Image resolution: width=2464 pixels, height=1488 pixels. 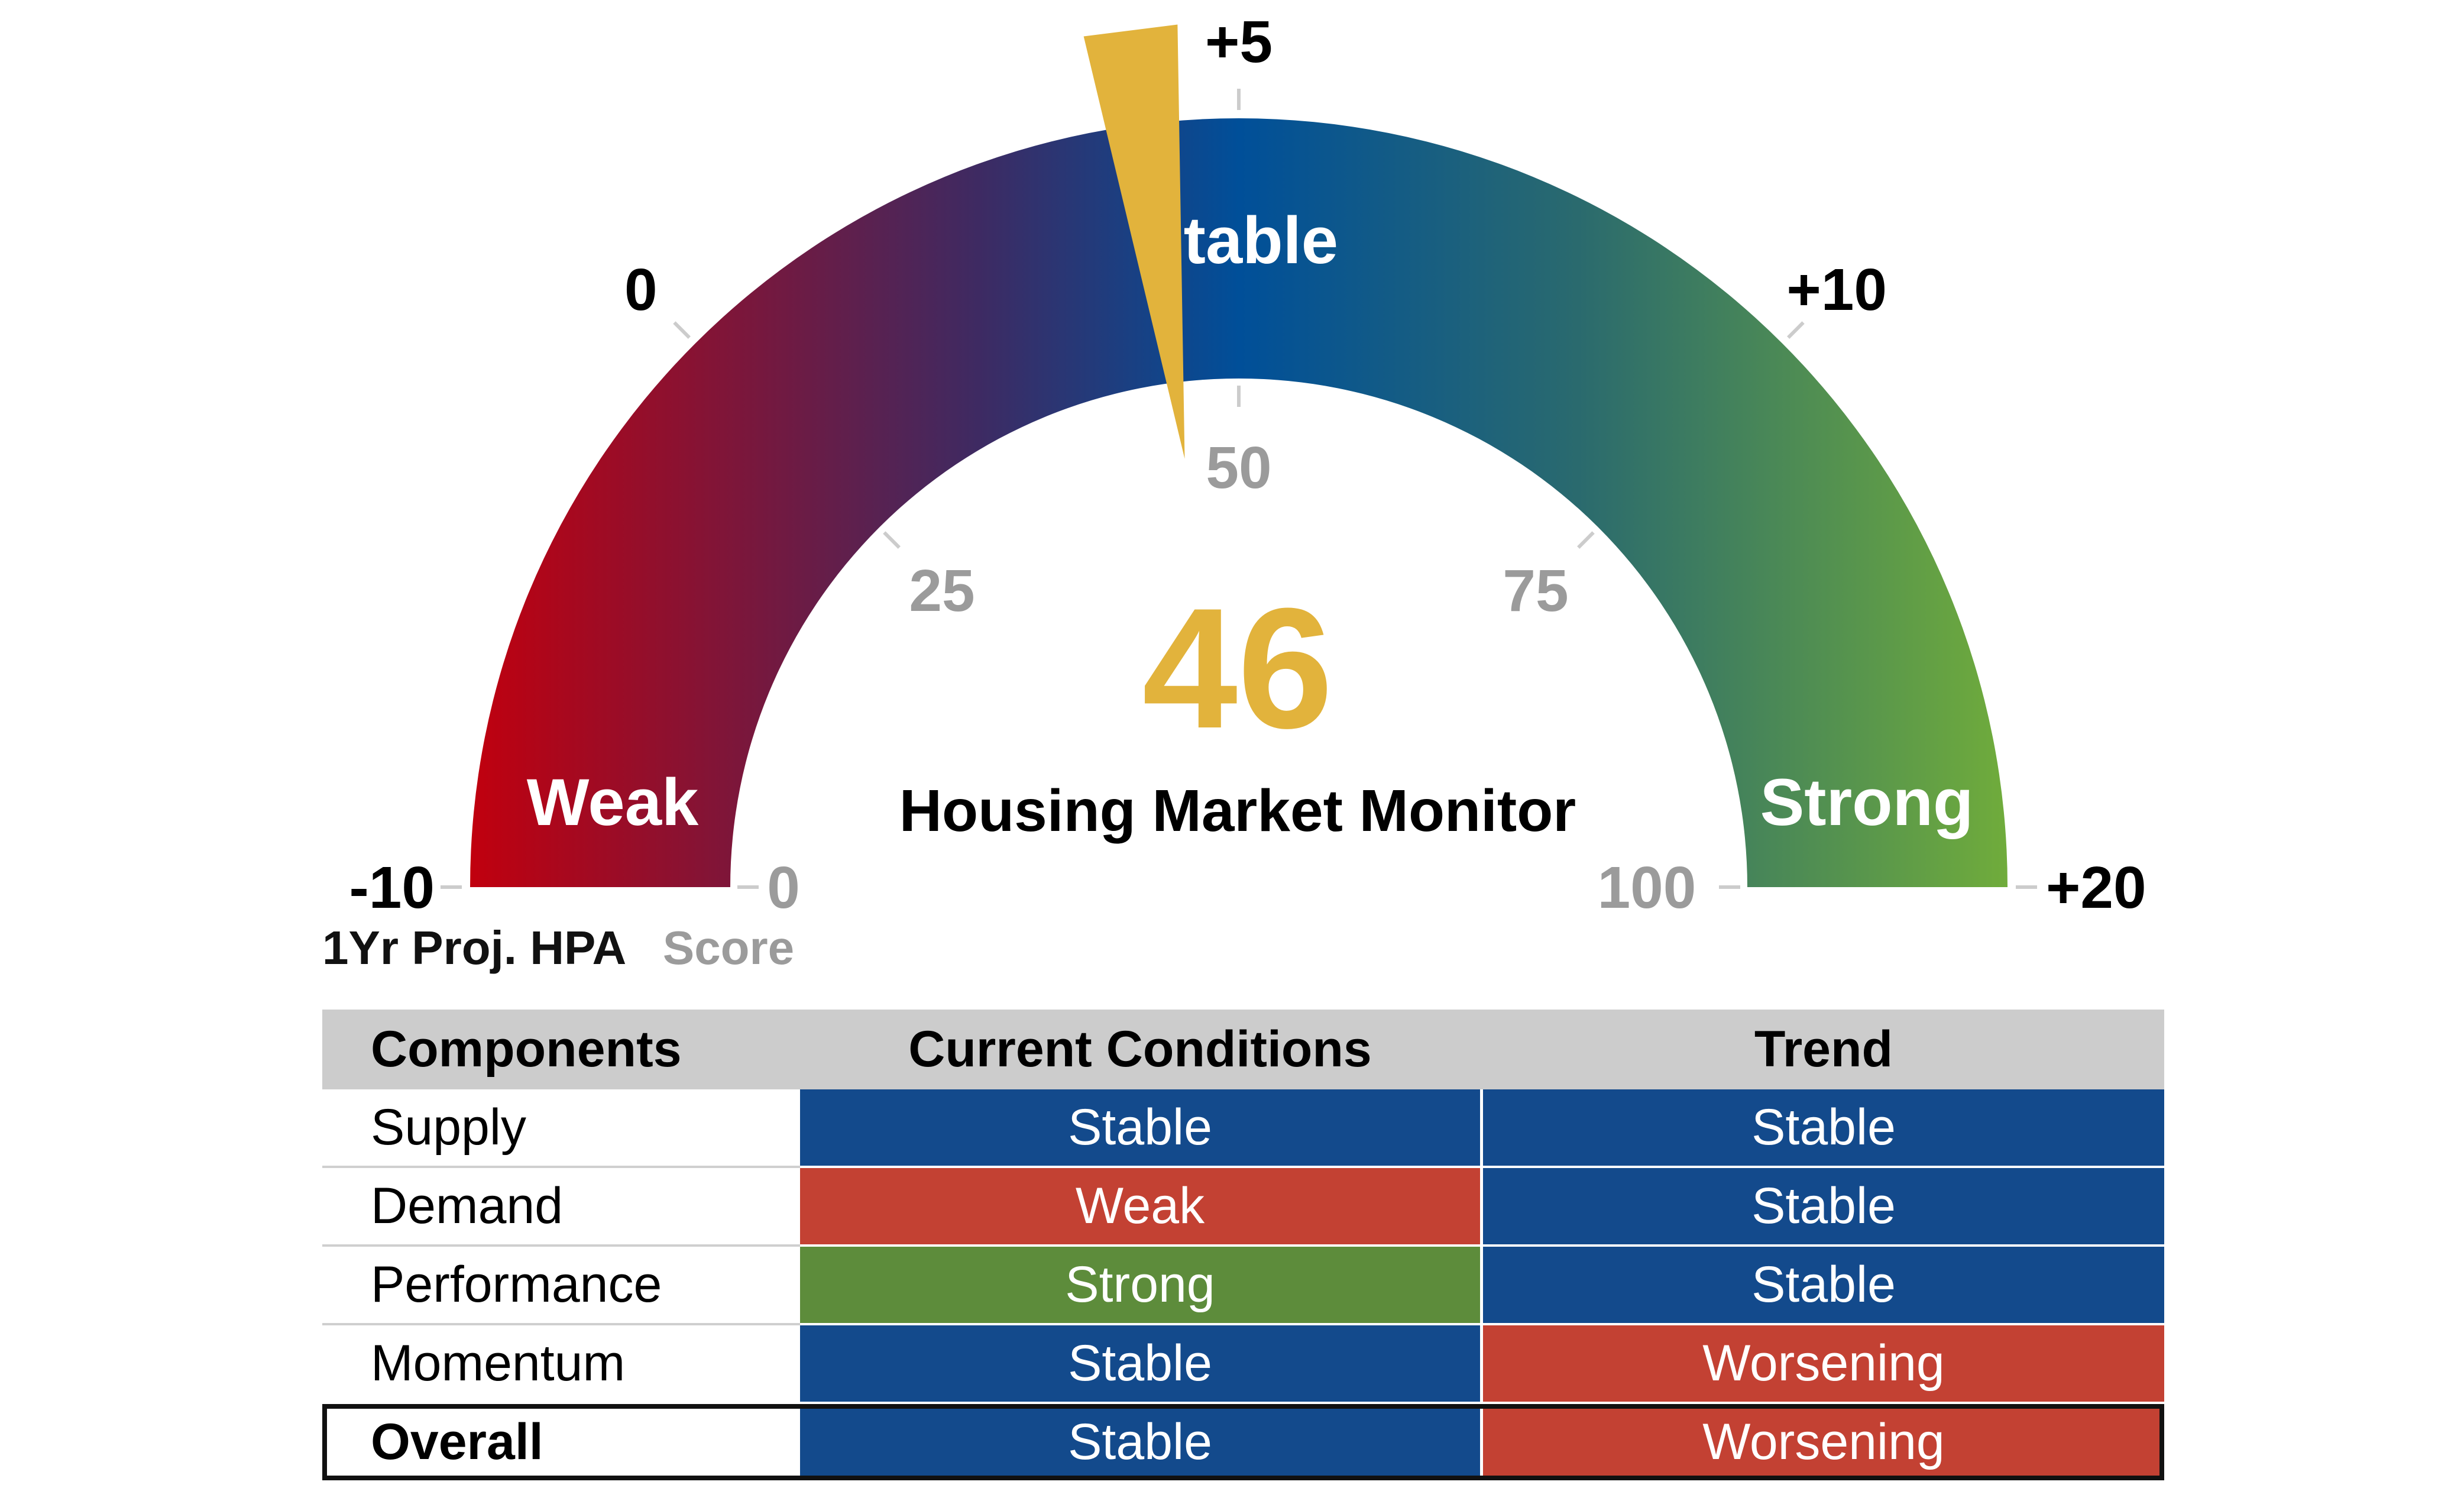 I want to click on current-status: Strong, so click(x=1140, y=1285).